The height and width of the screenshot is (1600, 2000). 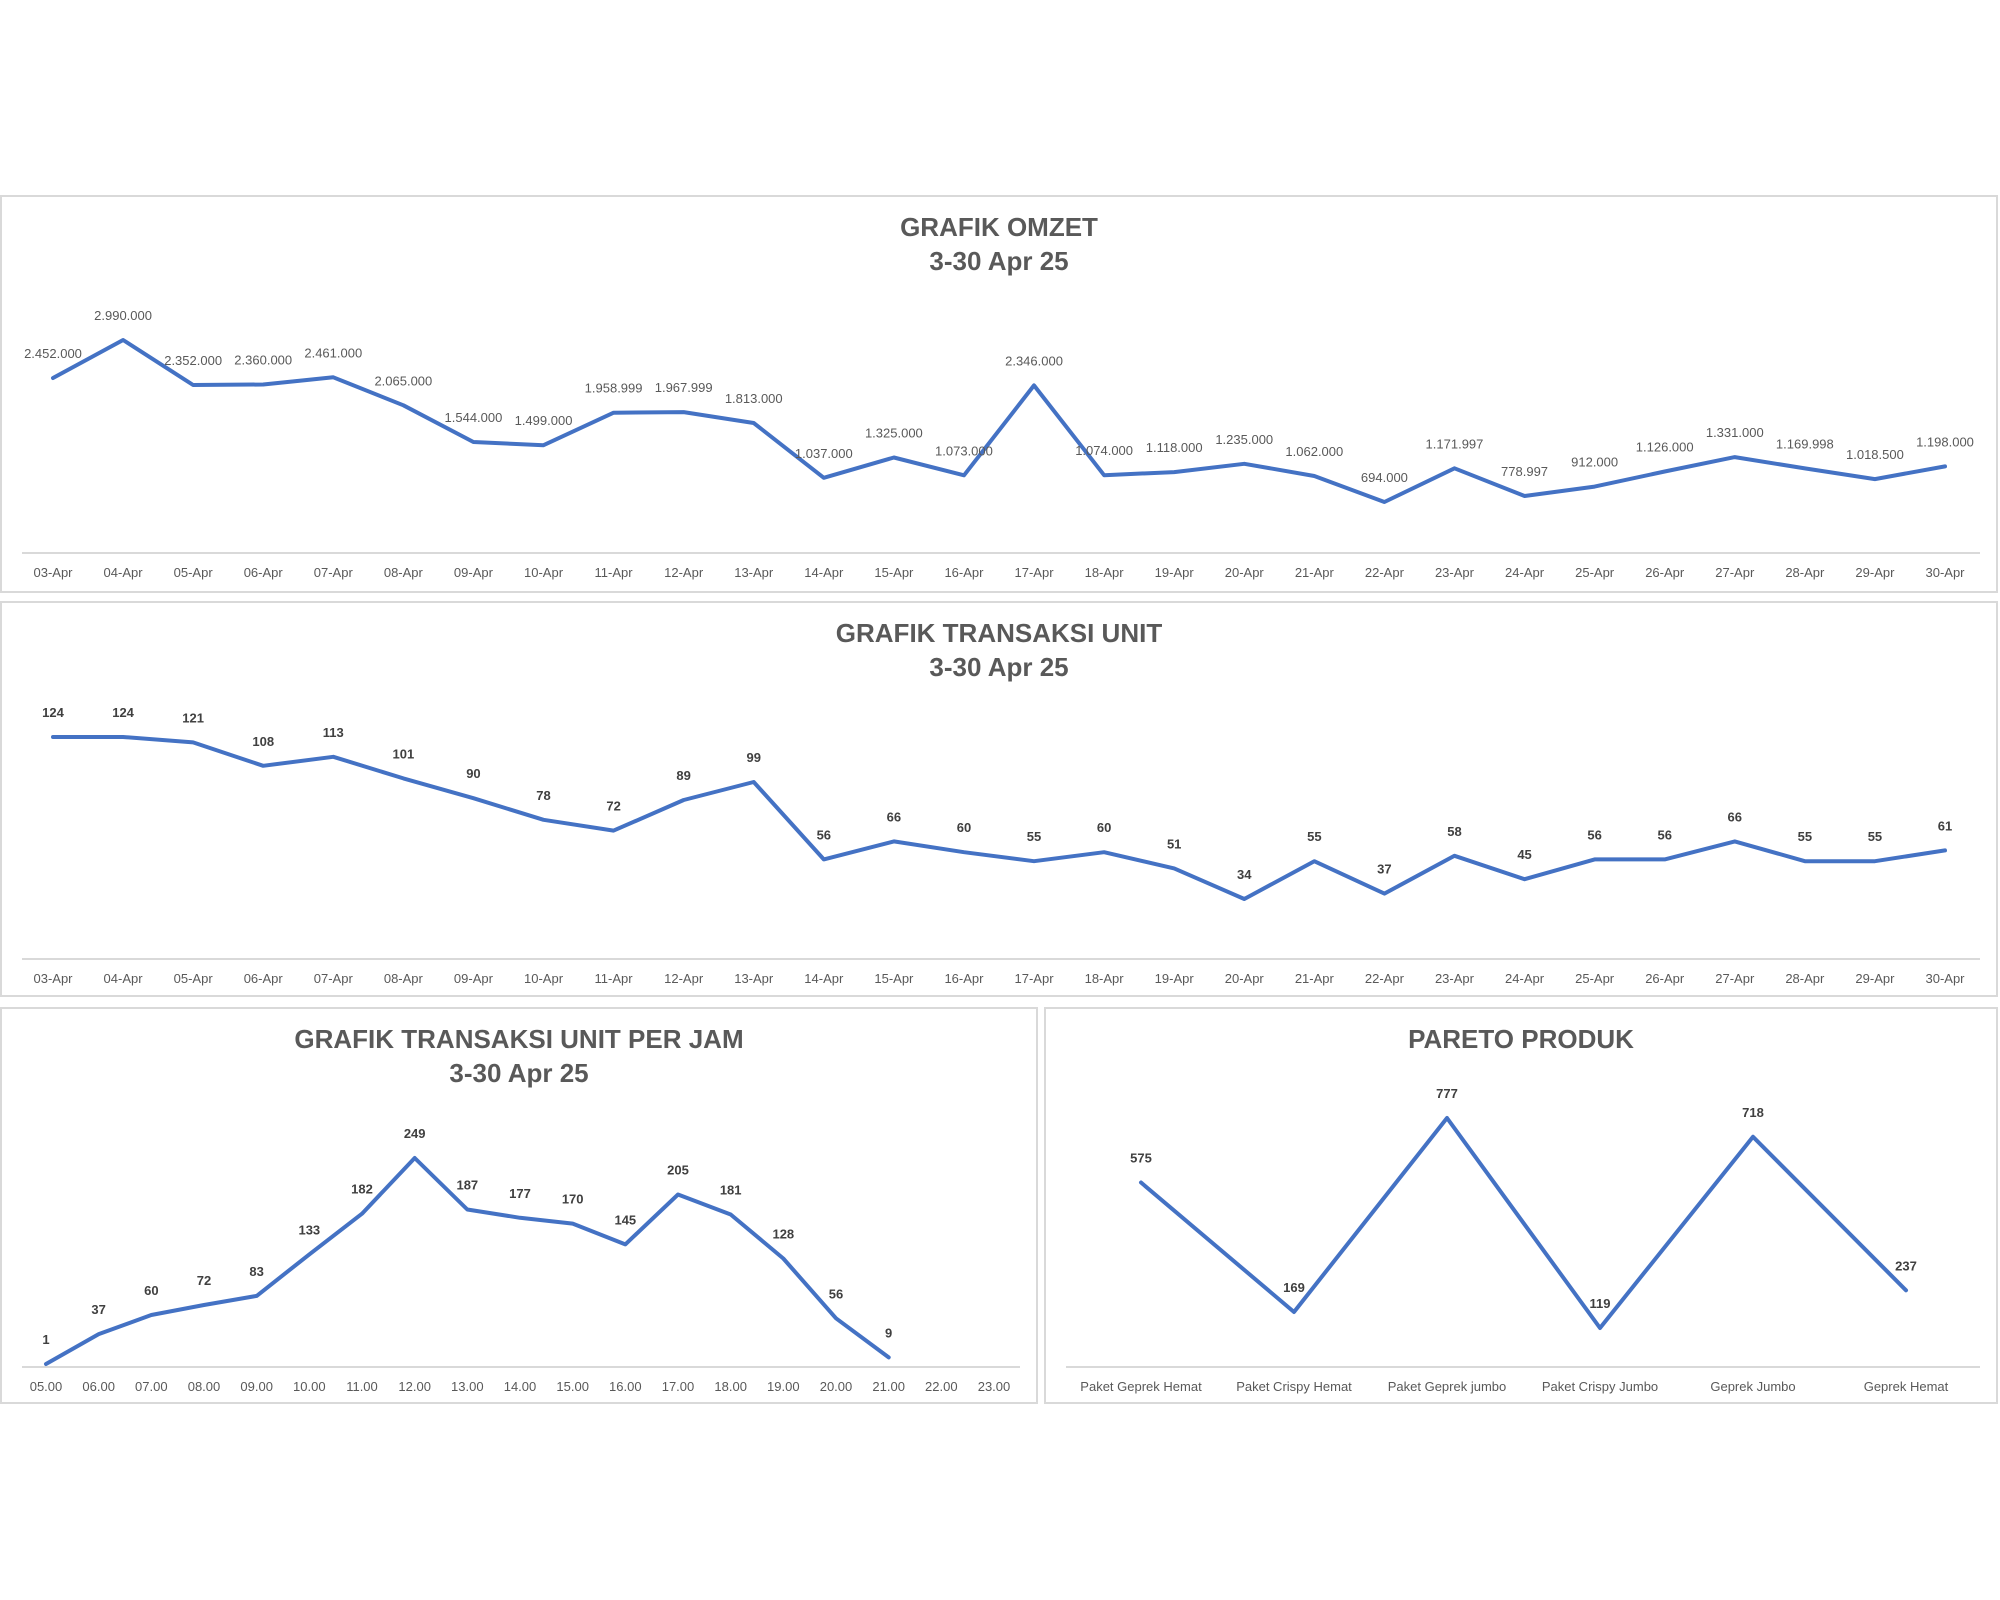 I want to click on omzet-tick-label: 03-Apr, so click(x=53, y=572).